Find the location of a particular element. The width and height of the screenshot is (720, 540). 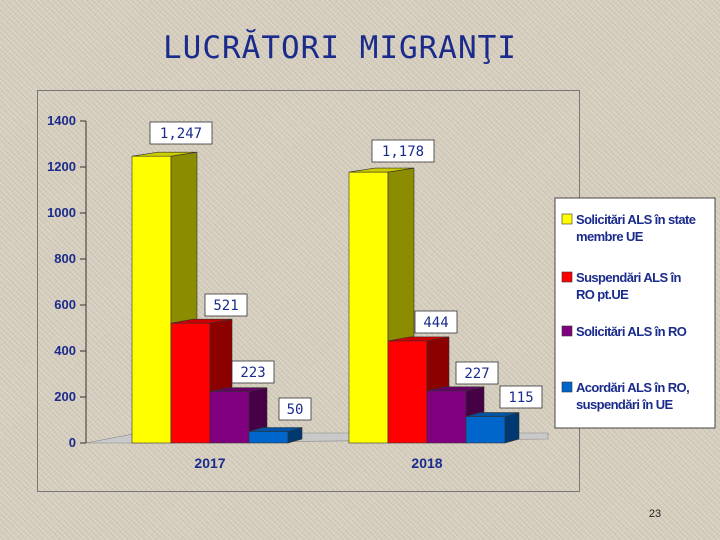

data-label: 444 is located at coordinates (435, 323).